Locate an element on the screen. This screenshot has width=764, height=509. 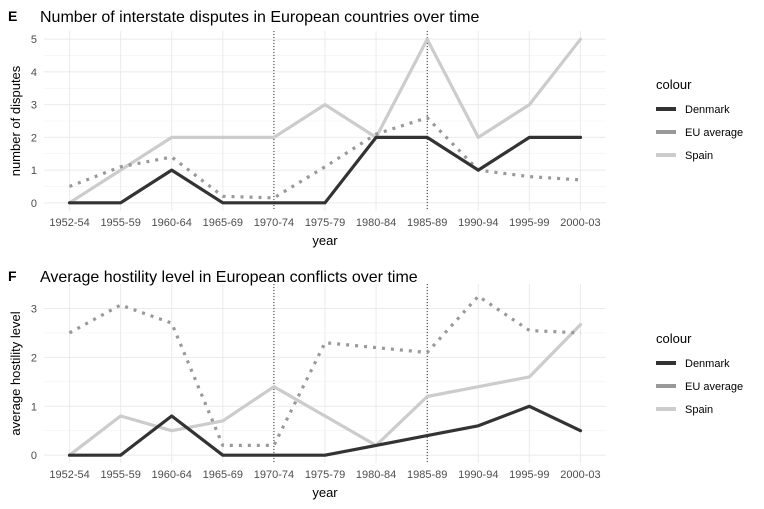
series-line-eu-average is located at coordinates (324, 158).